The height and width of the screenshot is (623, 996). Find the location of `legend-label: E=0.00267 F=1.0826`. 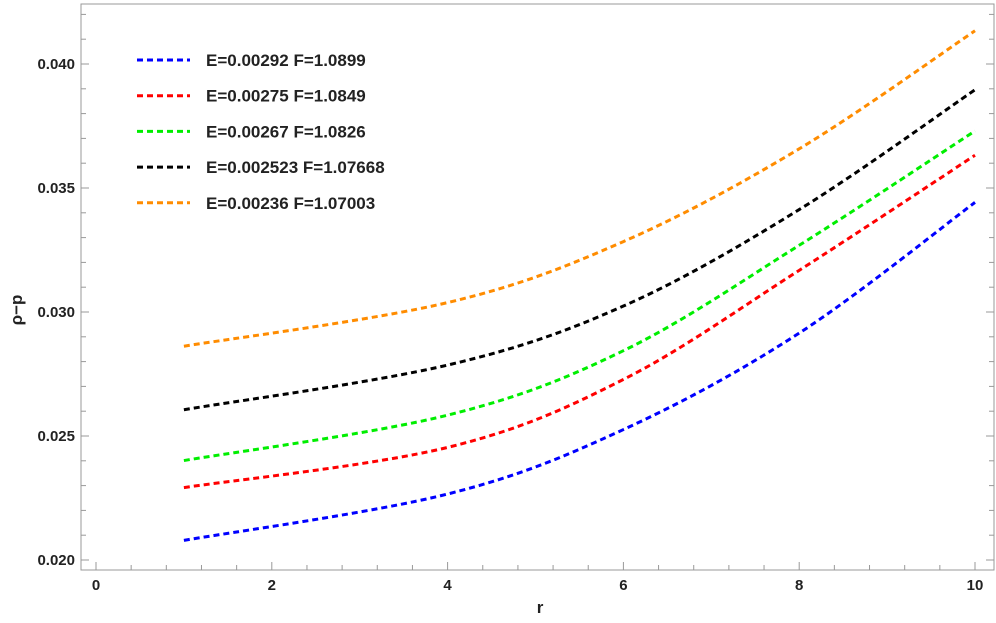

legend-label: E=0.00267 F=1.0826 is located at coordinates (286, 131).